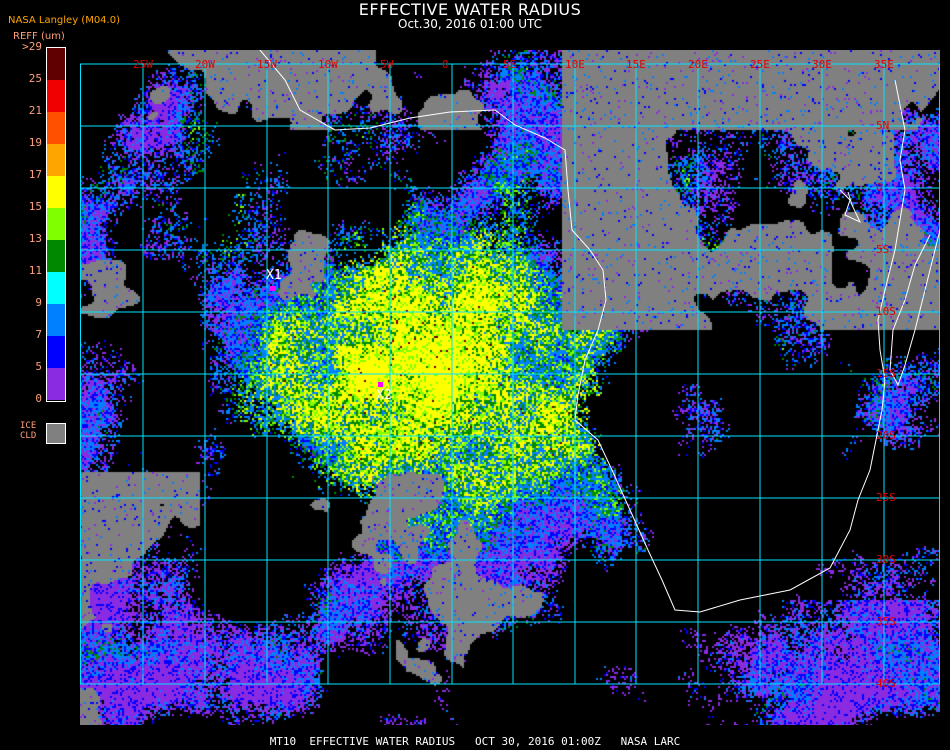 Image resolution: width=950 pixels, height=750 pixels. What do you see at coordinates (35, 238) in the screenshot?
I see `scale-tick-label: 13` at bounding box center [35, 238].